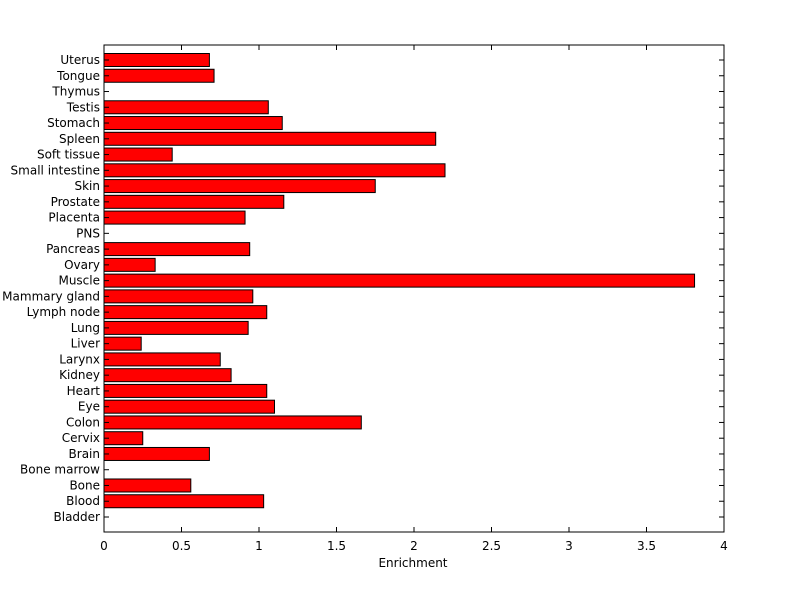 This screenshot has width=800, height=599. Describe the element at coordinates (73, 123) in the screenshot. I see `category-label: Stomach` at that location.